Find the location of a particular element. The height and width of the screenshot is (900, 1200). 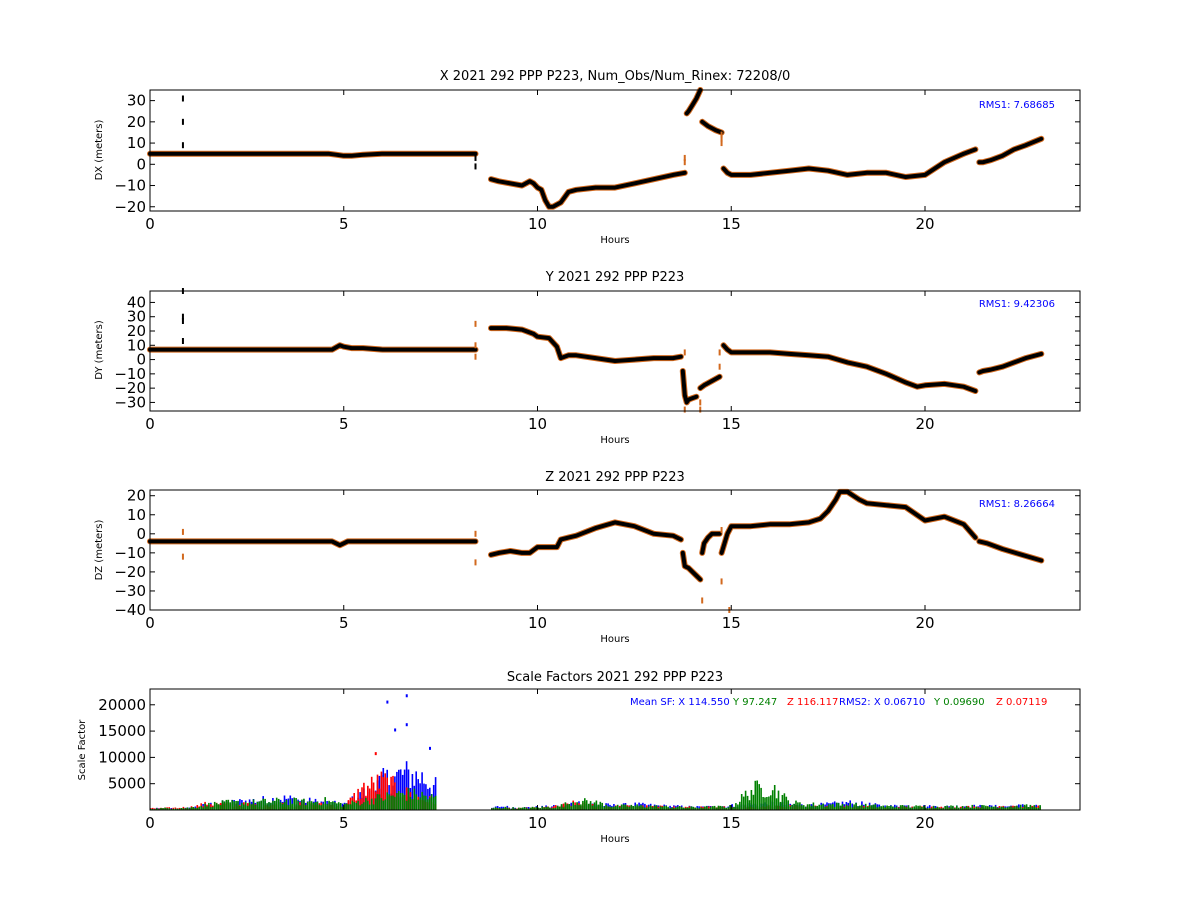

panel-scale-factor-xlabel: Hours is located at coordinates (614, 839).